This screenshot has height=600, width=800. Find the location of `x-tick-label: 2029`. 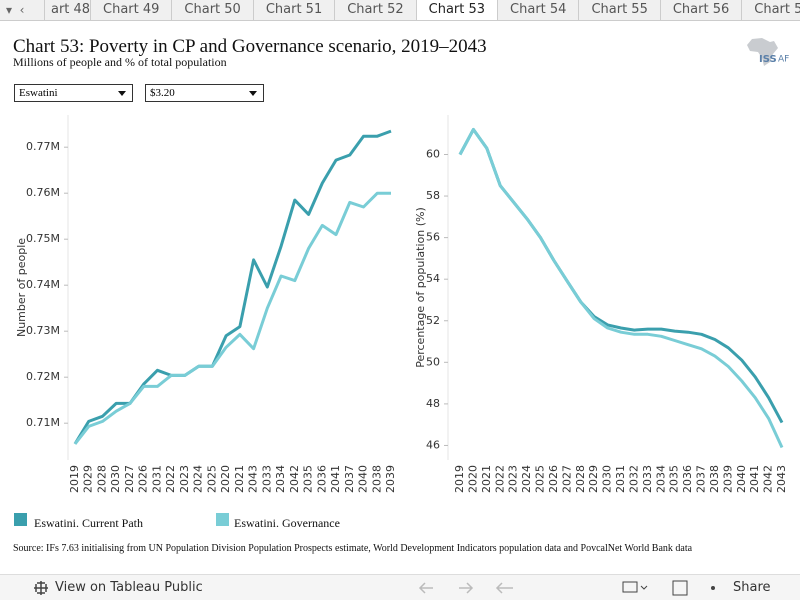

x-tick-label: 2029 is located at coordinates (88, 479).